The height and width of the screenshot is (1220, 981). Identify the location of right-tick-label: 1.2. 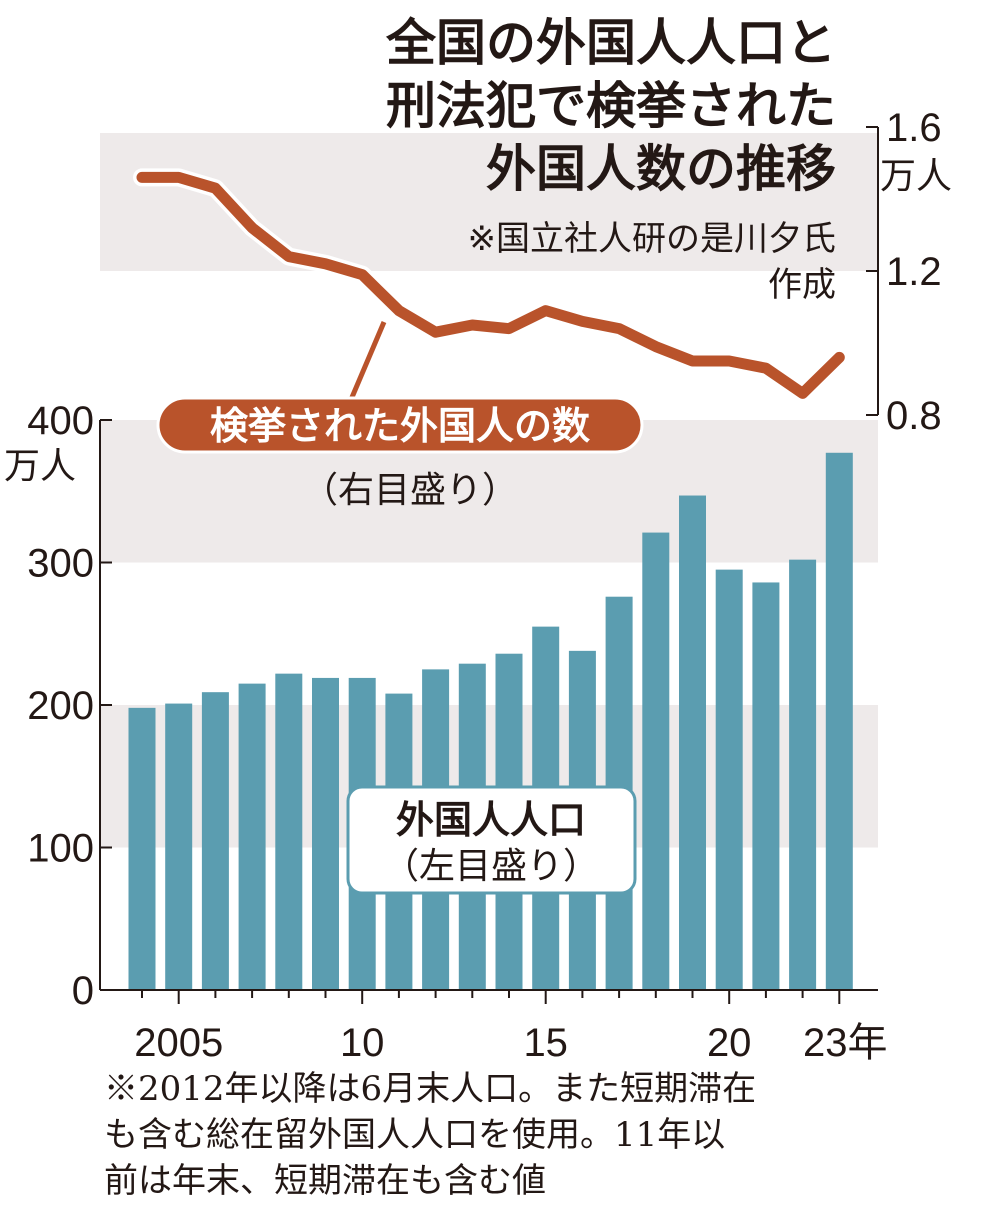
(914, 272).